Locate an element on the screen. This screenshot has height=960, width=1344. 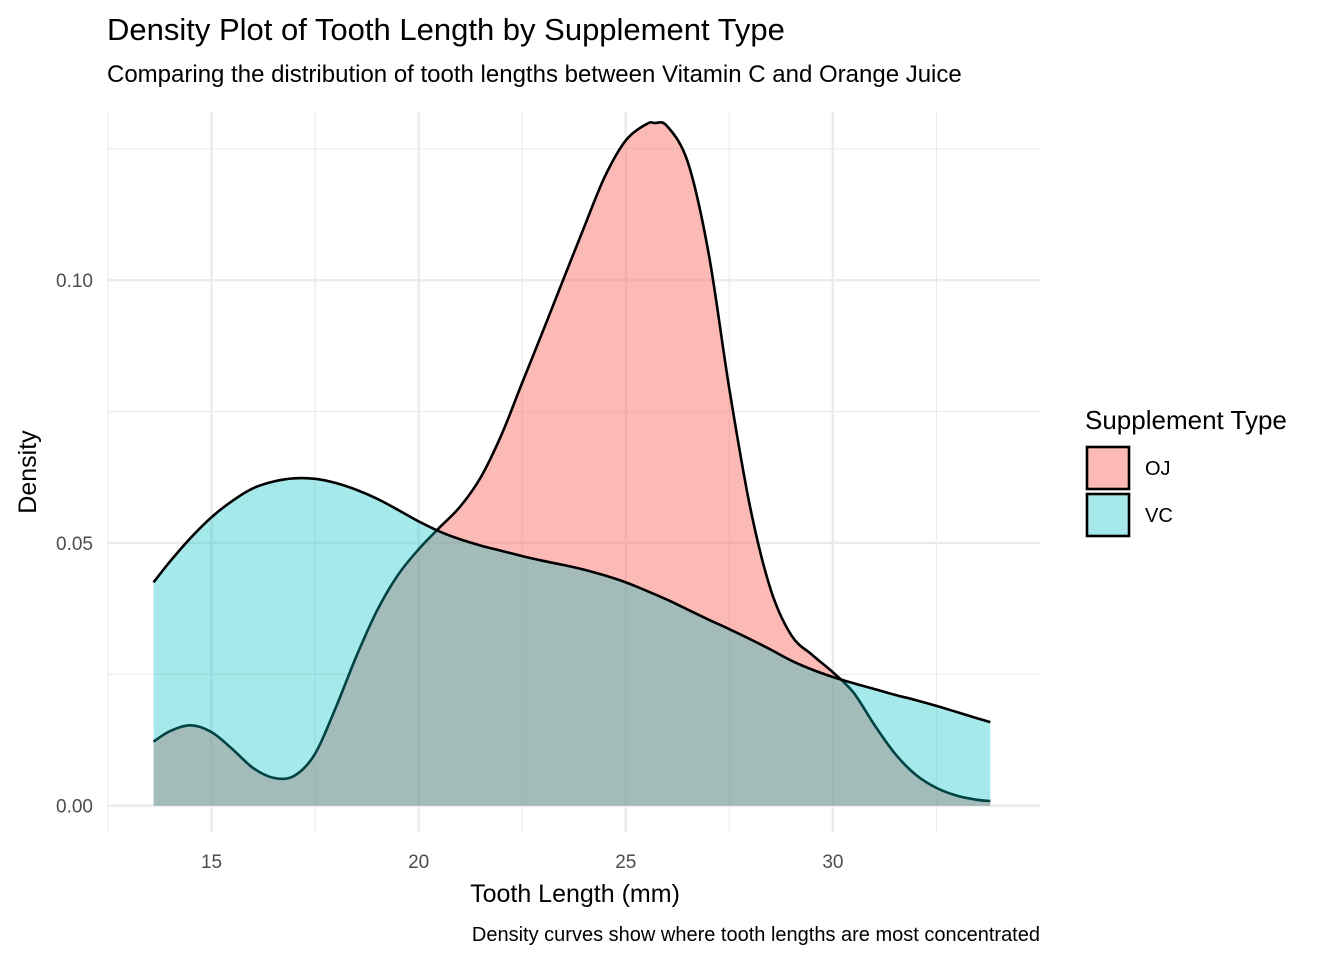
x-tick-label: 20 is located at coordinates (418, 862).